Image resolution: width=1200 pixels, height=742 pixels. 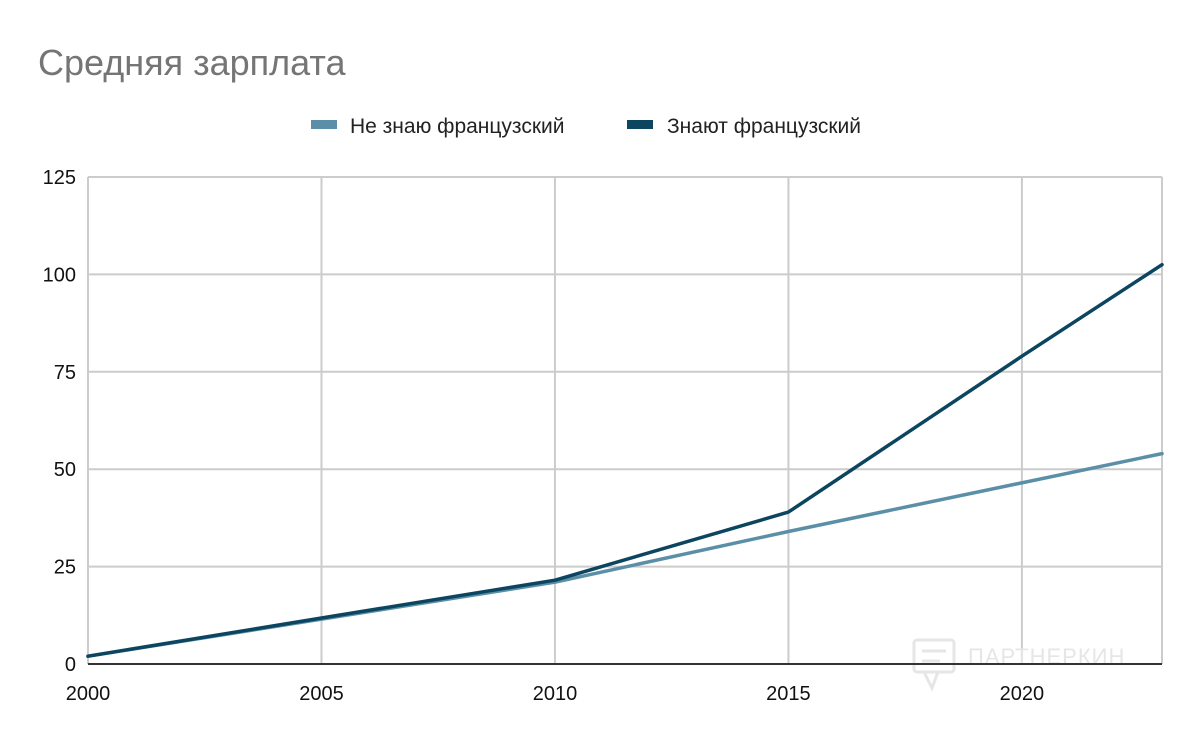 What do you see at coordinates (586, 126) in the screenshot?
I see `legend: Не знаю французский Знают французский` at bounding box center [586, 126].